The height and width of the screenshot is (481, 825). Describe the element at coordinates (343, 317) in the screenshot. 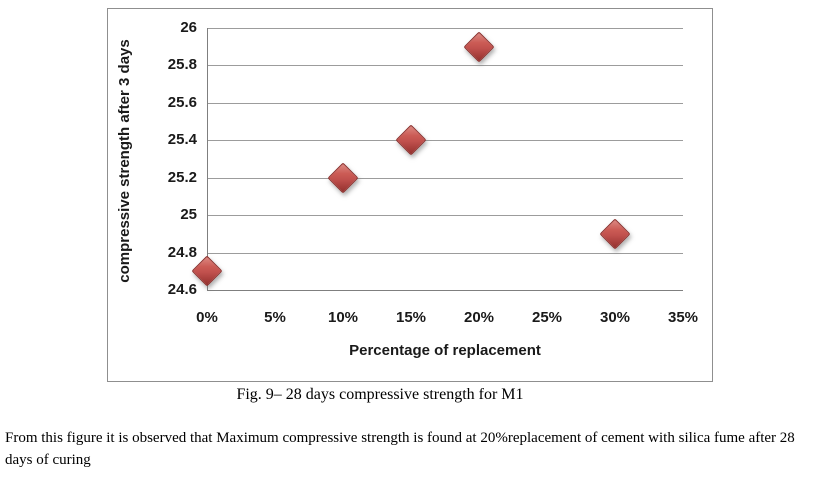

I see `x-tick-label: 10%` at that location.